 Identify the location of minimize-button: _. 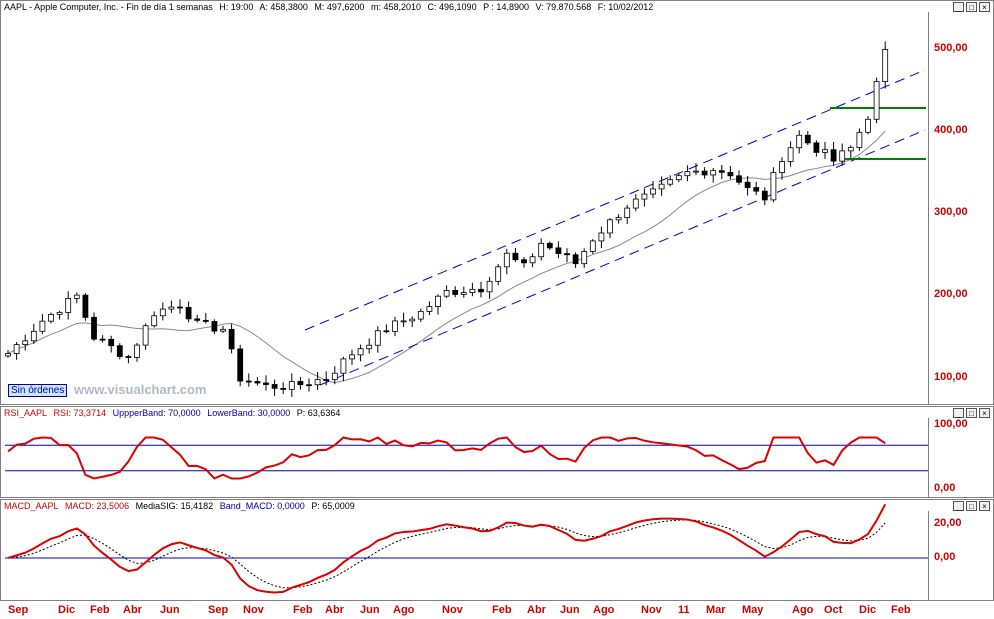
(958, 7).